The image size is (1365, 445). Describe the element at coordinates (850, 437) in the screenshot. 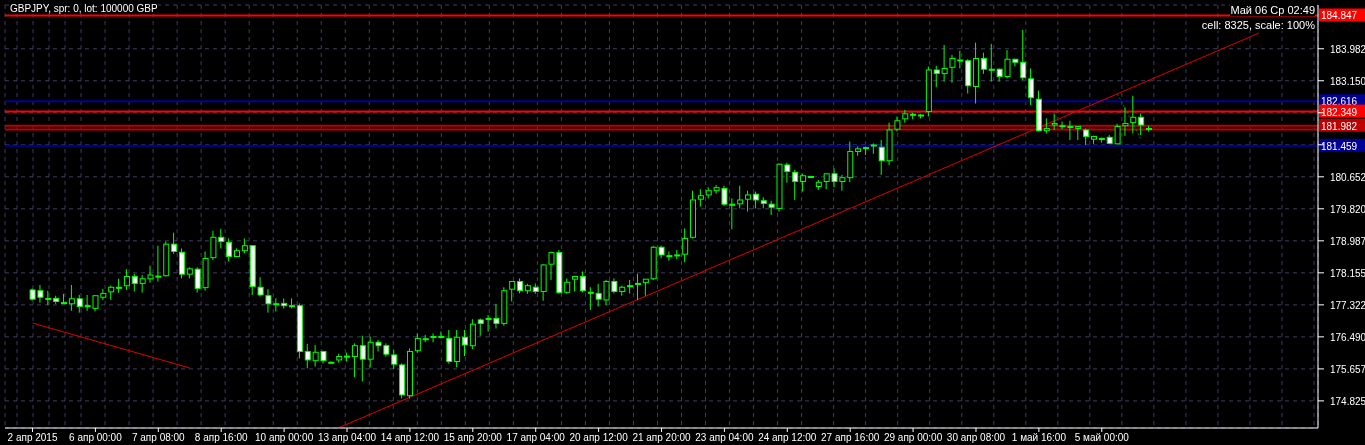

I see `x-tick-label: 27 апр 16:00` at that location.